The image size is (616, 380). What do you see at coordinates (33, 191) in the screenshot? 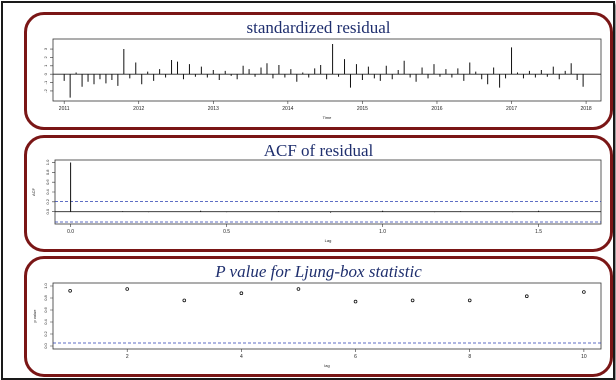
I see `y-axis-label: ACF` at bounding box center [33, 191].